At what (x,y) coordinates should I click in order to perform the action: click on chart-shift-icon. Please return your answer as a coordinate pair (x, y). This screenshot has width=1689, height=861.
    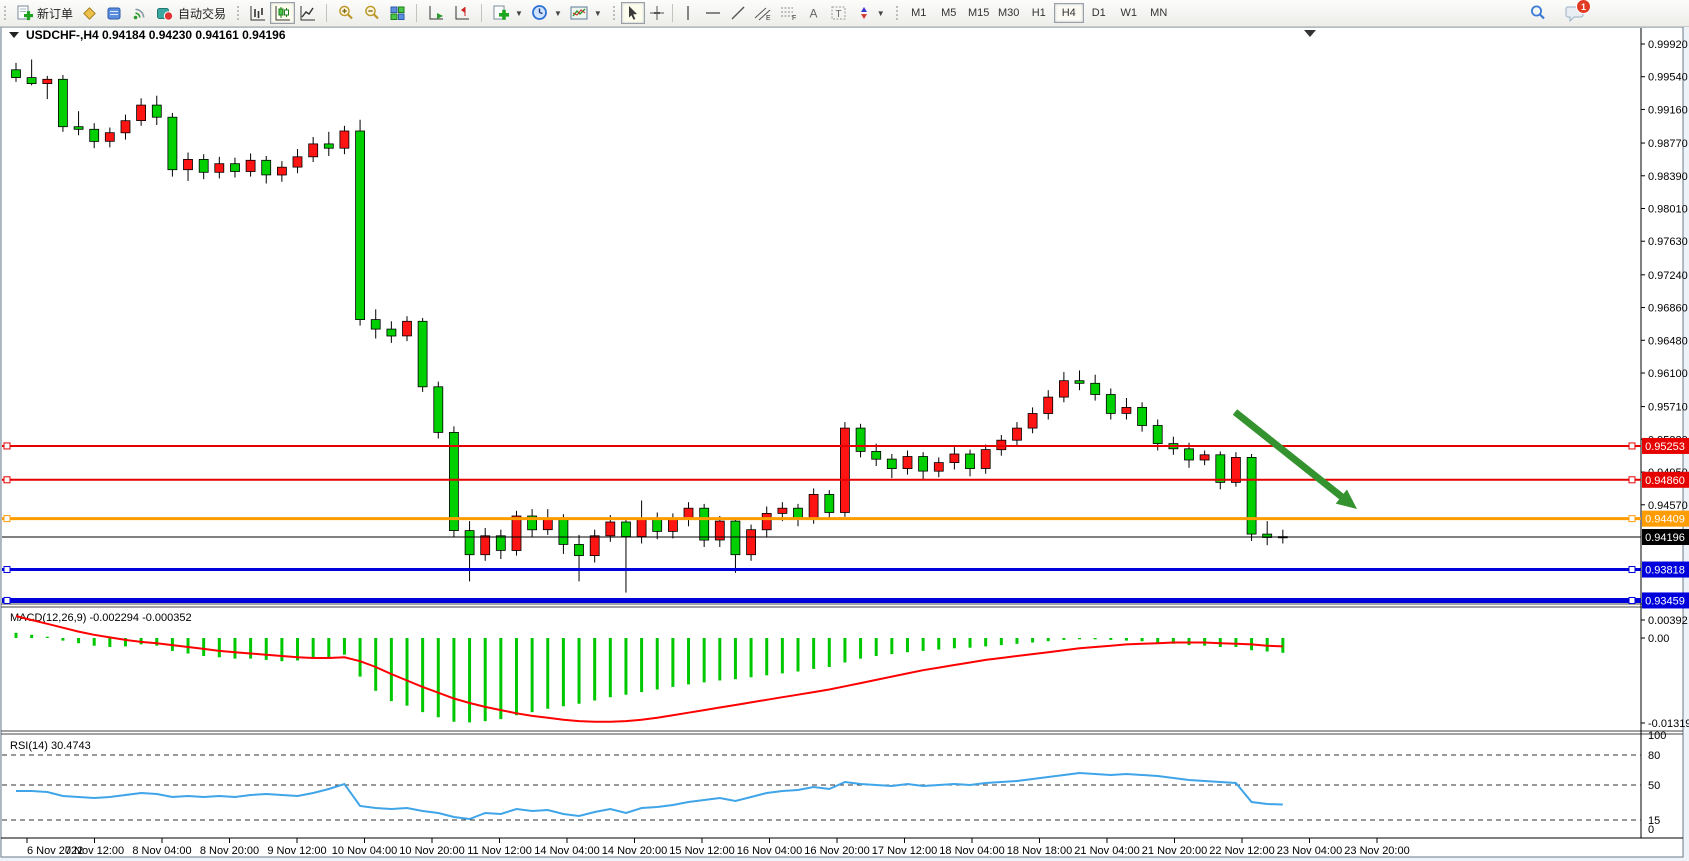
    Looking at the image, I should click on (462, 12).